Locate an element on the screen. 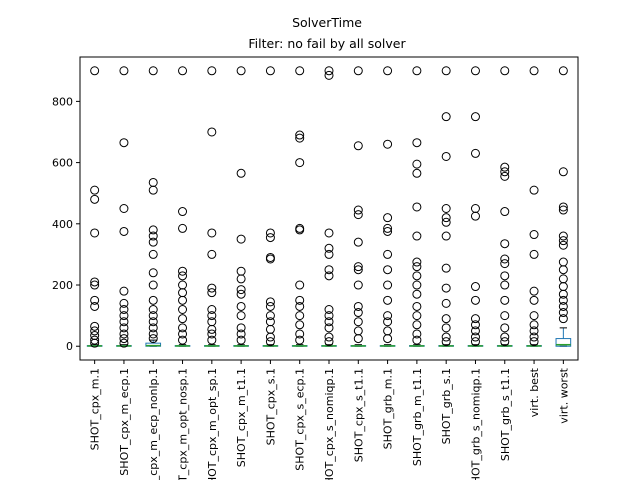 This screenshot has width=640, height=480. x-tick-label: SHOT_cpx_m_t1.1 is located at coordinates (241, 417).